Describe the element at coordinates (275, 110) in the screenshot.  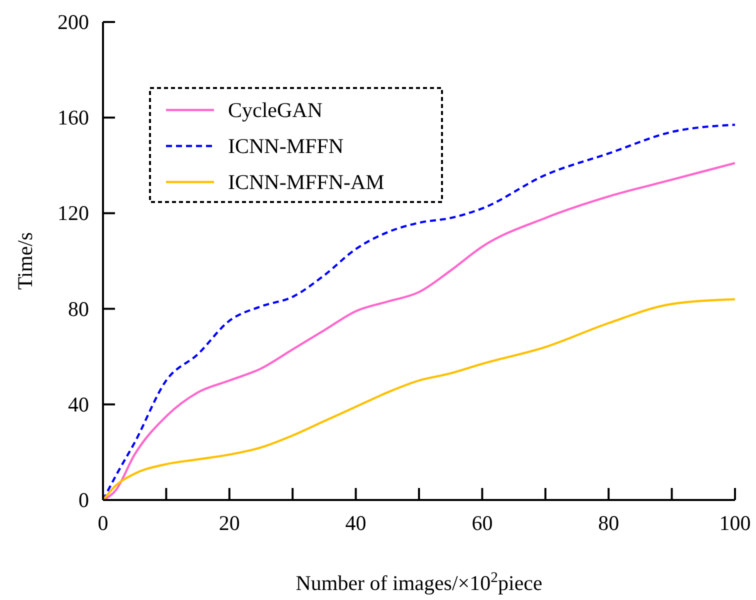
I see `legend-label: CycleGAN` at that location.